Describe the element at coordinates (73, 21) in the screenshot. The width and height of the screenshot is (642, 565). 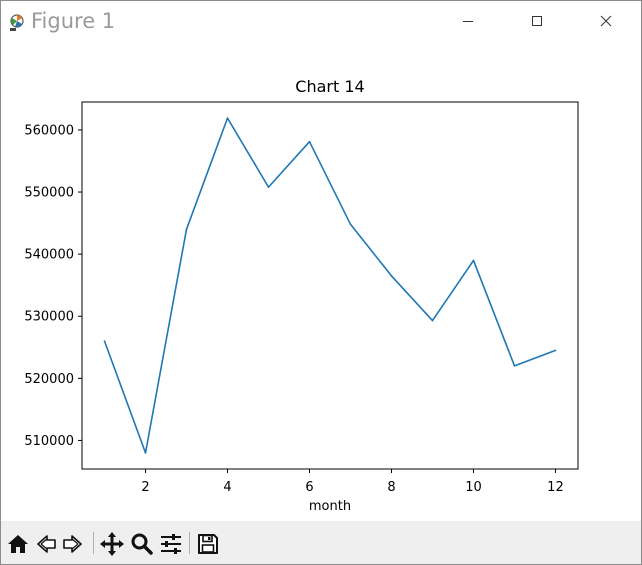
I see `window-title: Figure 1` at that location.